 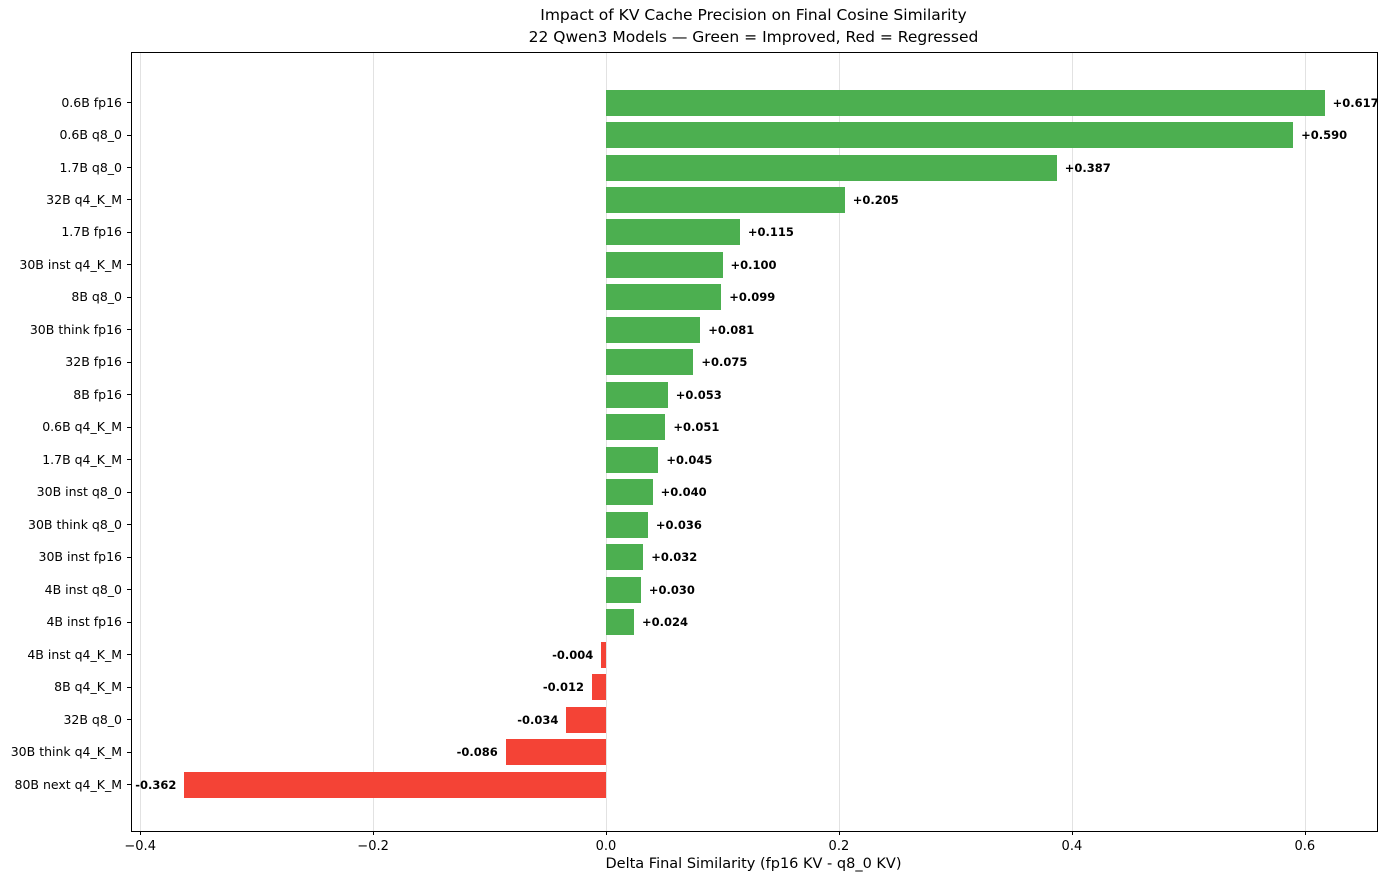 What do you see at coordinates (373, 846) in the screenshot?
I see `x-tick-label: −0.2` at bounding box center [373, 846].